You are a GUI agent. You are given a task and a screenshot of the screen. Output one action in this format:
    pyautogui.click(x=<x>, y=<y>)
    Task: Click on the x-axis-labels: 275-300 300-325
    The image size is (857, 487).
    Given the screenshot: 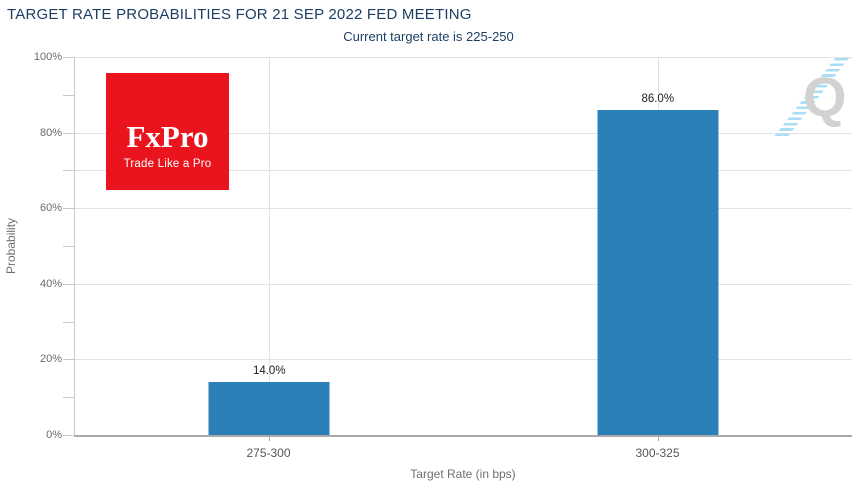 What is the action you would take?
    pyautogui.click(x=463, y=454)
    